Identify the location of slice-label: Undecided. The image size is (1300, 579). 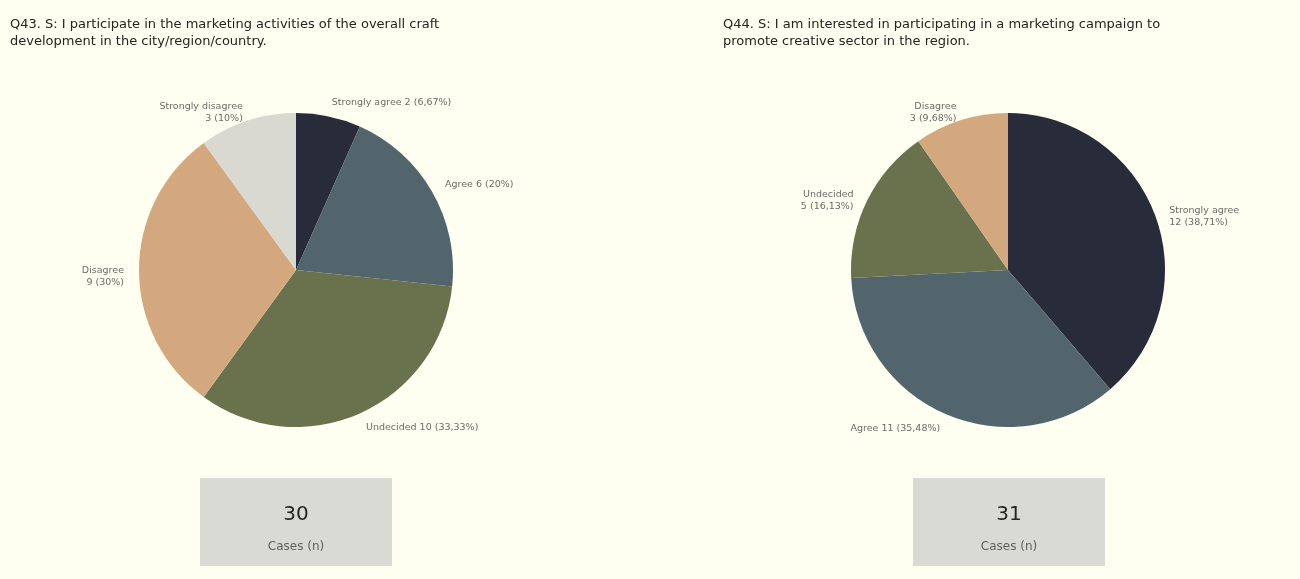
(828, 194).